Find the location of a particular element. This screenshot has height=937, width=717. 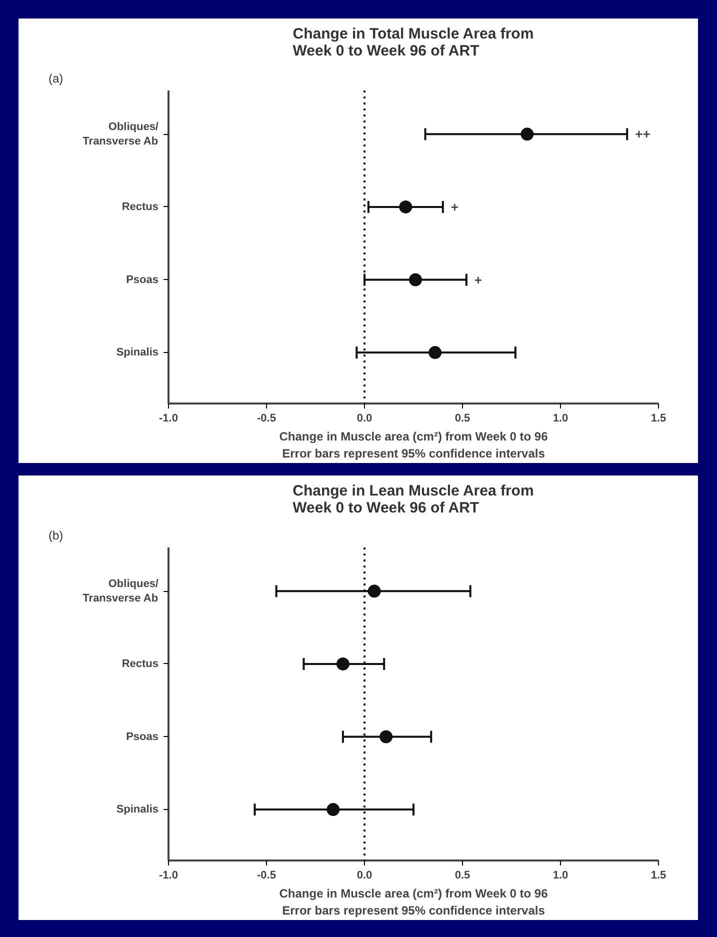

chart-title: Change in Total Muscle Area from Week 0 to Week 96 of ART is located at coordinates (413, 43).